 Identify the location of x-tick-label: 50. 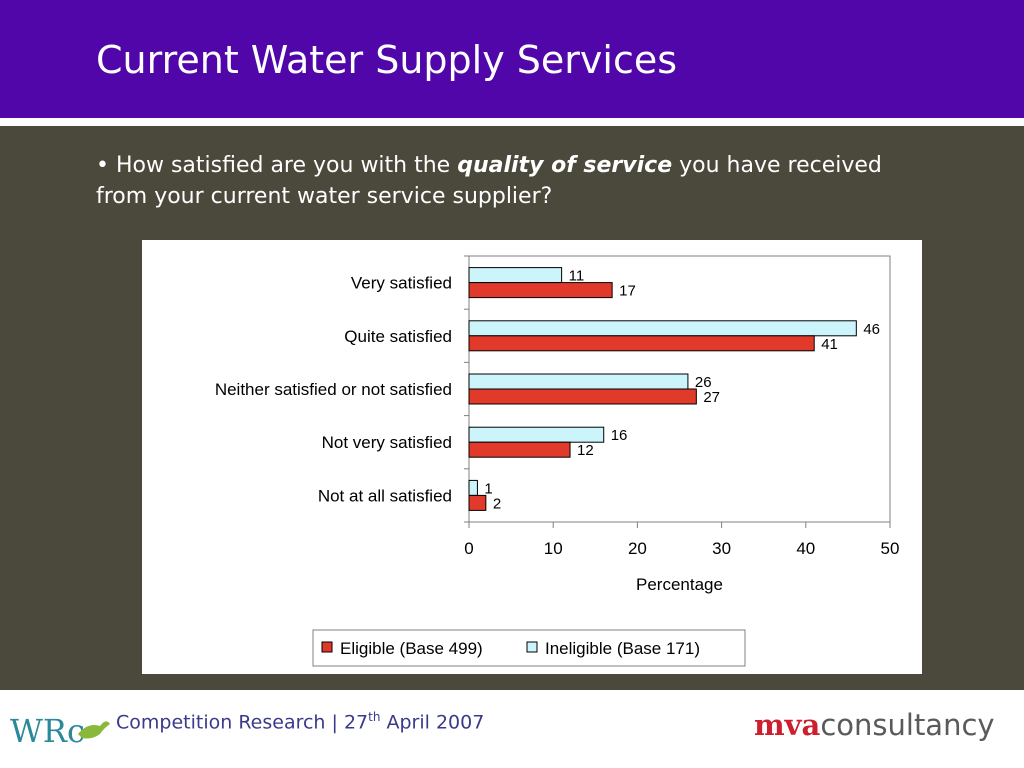
(890, 548).